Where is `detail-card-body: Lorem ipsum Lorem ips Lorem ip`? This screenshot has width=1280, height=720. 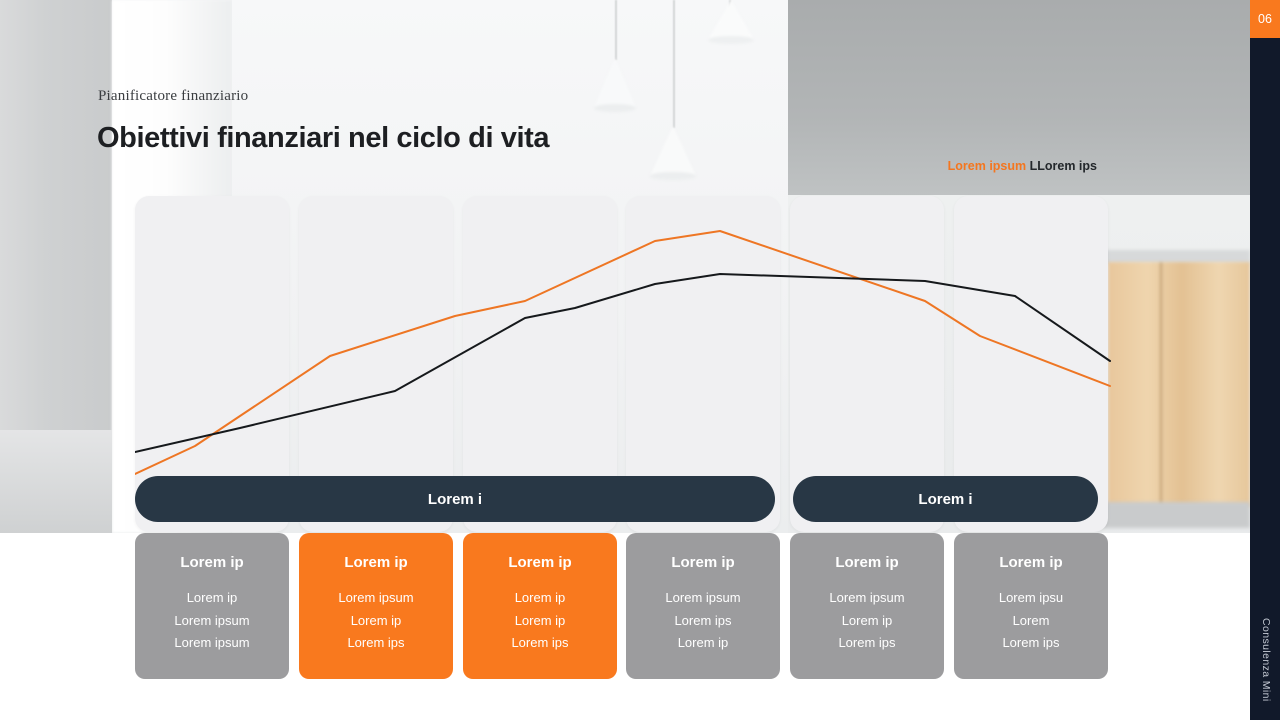
detail-card-body: Lorem ipsum Lorem ips Lorem ip is located at coordinates (703, 620).